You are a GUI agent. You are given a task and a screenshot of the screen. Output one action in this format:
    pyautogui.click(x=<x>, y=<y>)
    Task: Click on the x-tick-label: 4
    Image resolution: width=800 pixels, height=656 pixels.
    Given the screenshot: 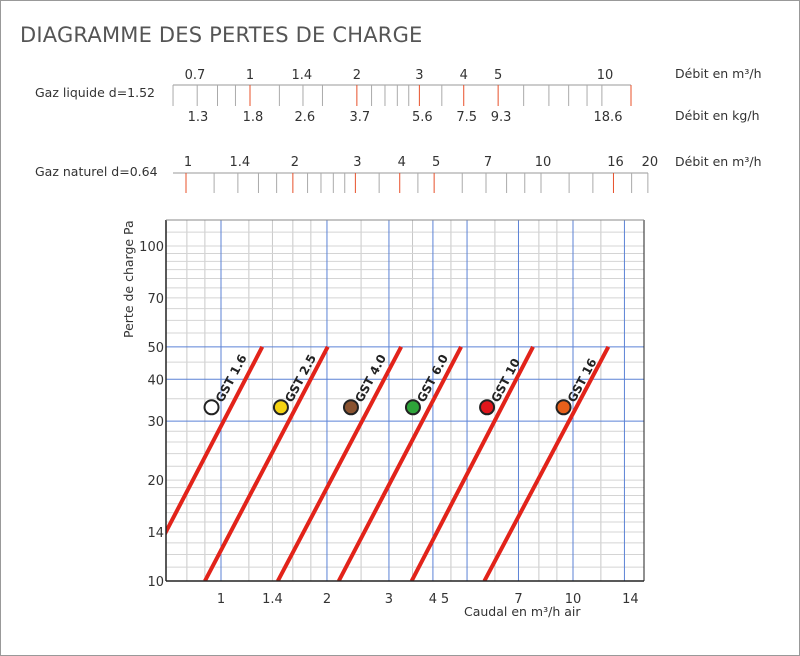 What is the action you would take?
    pyautogui.click(x=433, y=599)
    